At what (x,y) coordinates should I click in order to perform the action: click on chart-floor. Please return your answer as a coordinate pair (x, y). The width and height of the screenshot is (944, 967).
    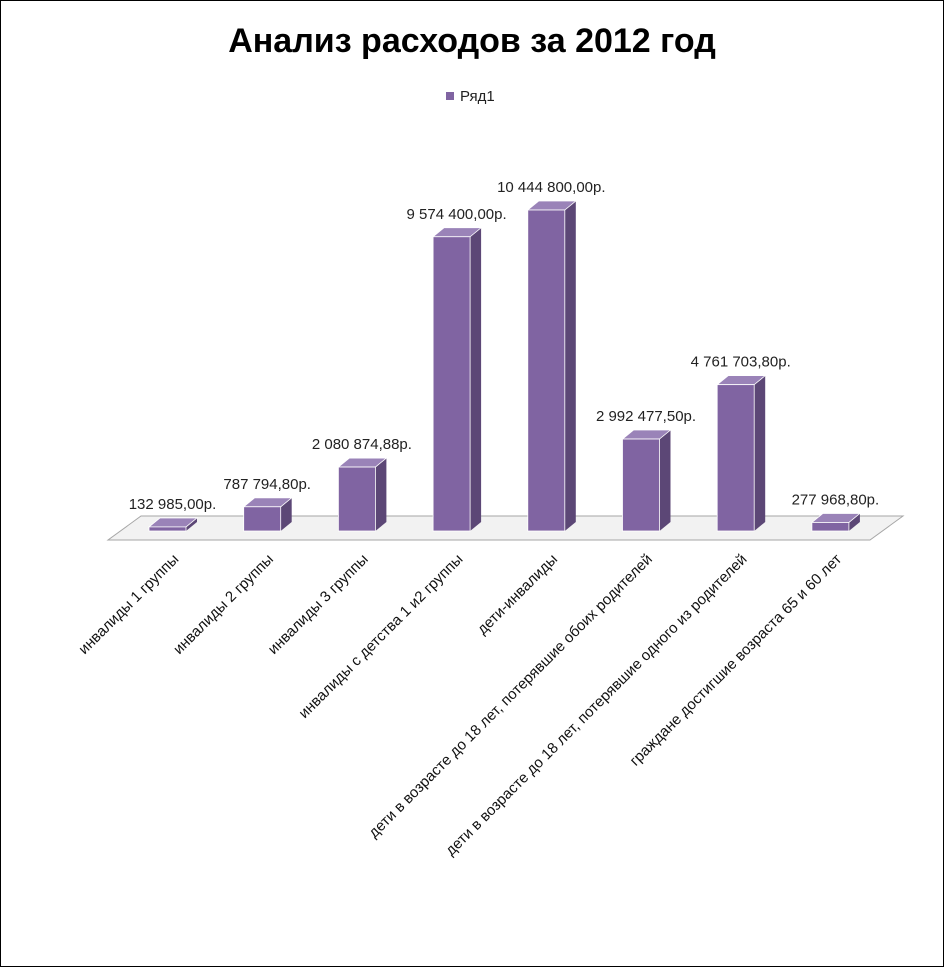
    Looking at the image, I should click on (505, 528).